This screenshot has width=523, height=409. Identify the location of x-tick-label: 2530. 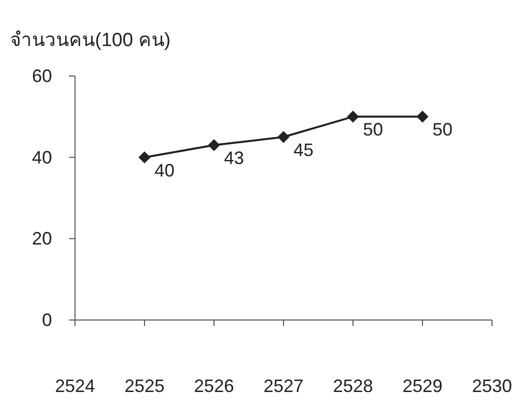
(492, 386).